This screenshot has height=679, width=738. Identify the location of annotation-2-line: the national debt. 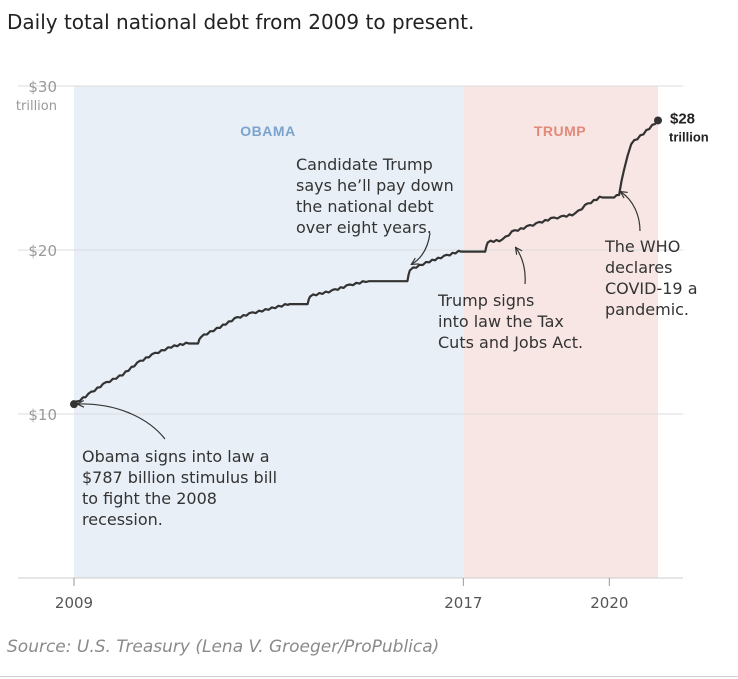
(365, 206).